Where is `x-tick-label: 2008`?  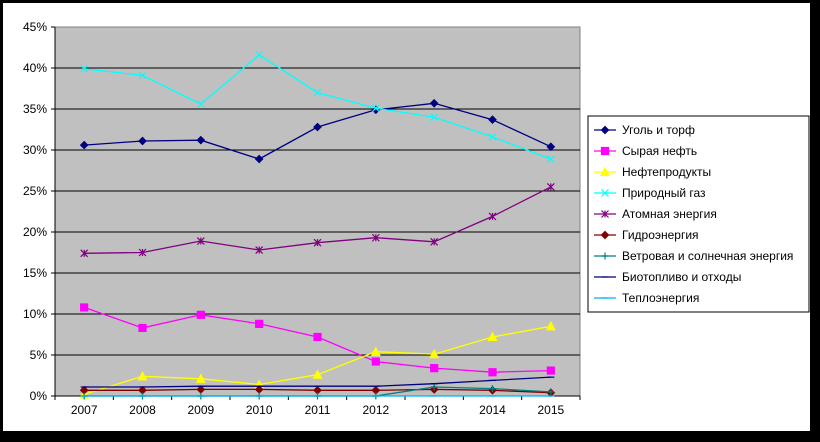
x-tick-label: 2008 is located at coordinates (142, 410).